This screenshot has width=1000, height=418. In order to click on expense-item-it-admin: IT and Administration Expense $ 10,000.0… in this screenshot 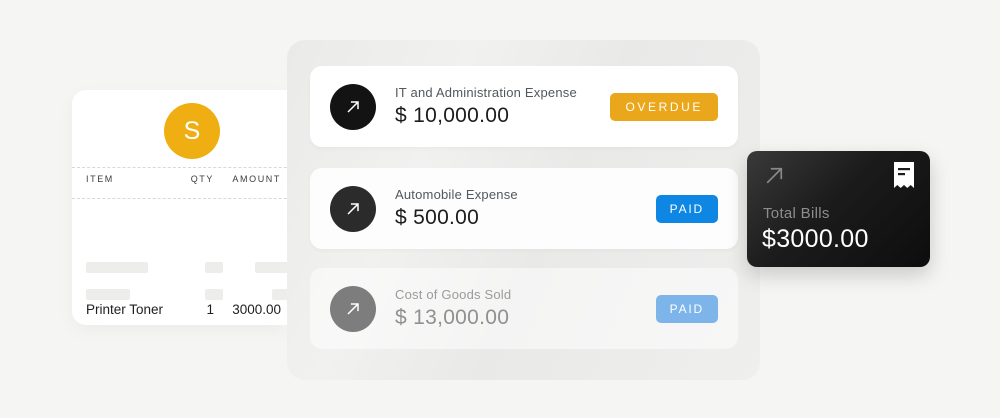, I will do `click(524, 106)`.